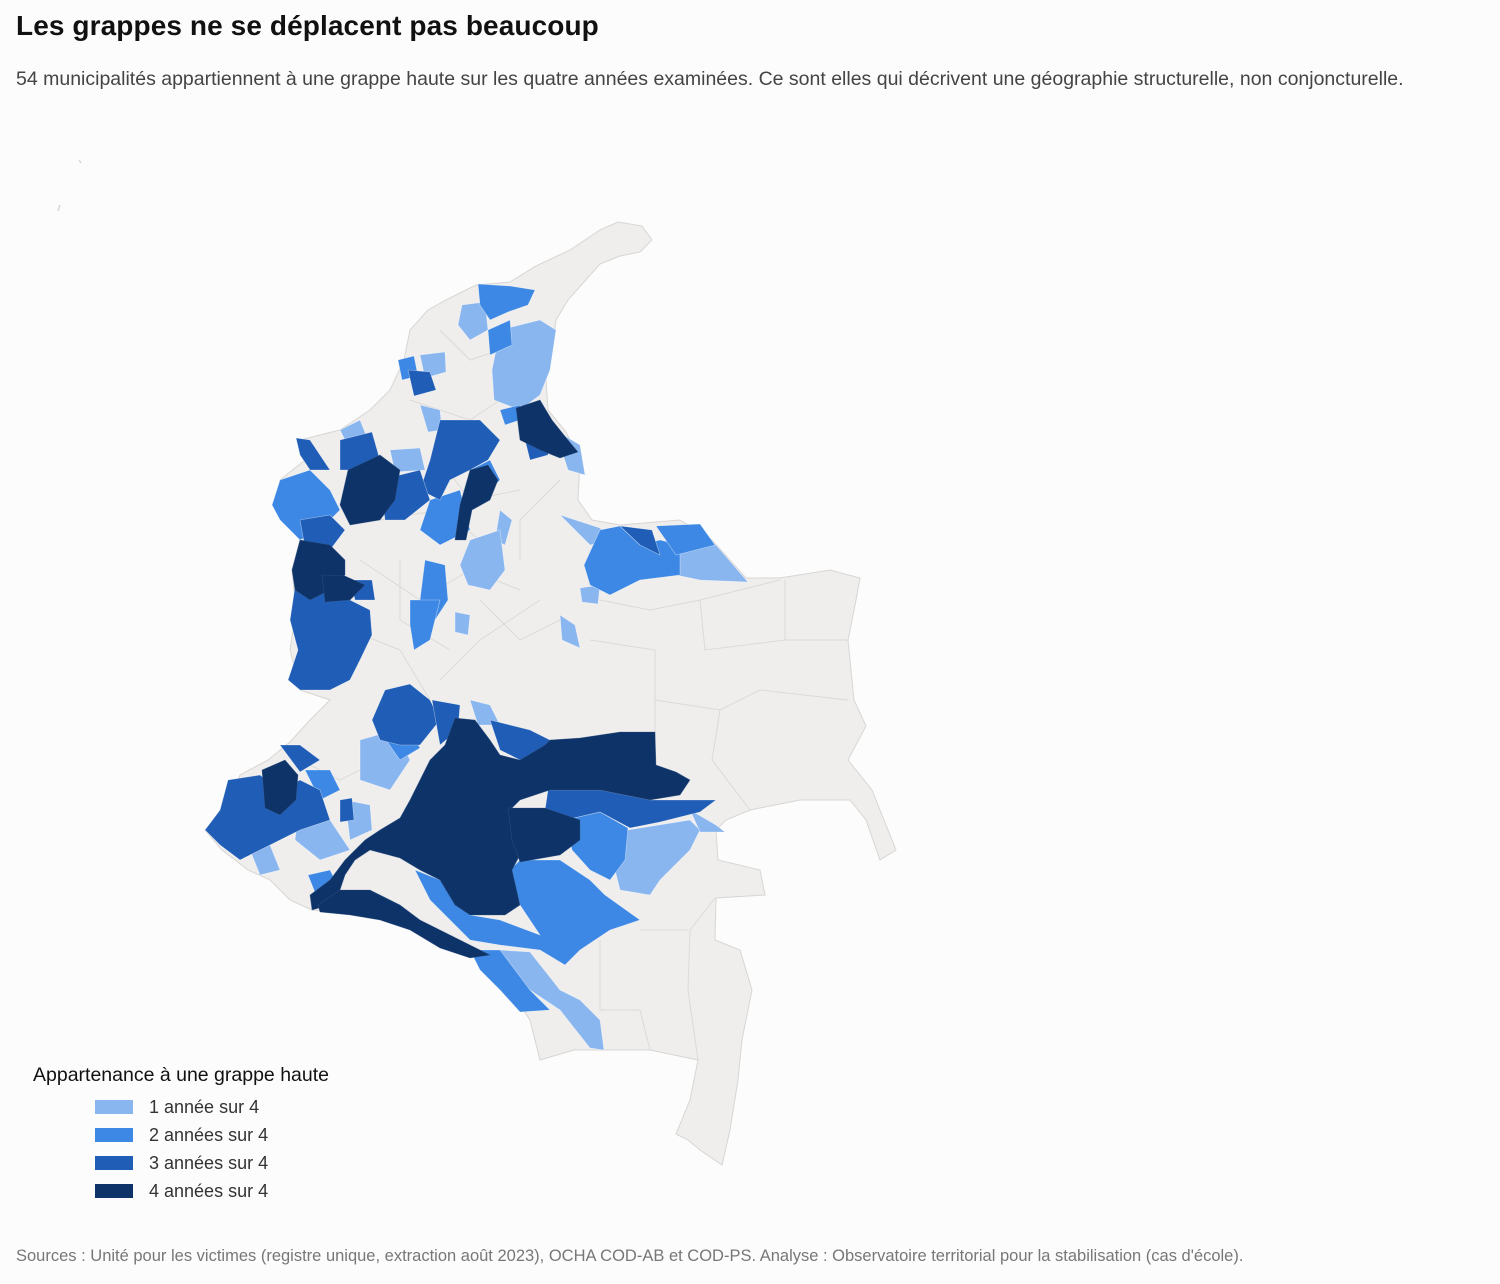 Image resolution: width=1500 pixels, height=1284 pixels. I want to click on legend-item: 2 années sur 4, so click(212, 1135).